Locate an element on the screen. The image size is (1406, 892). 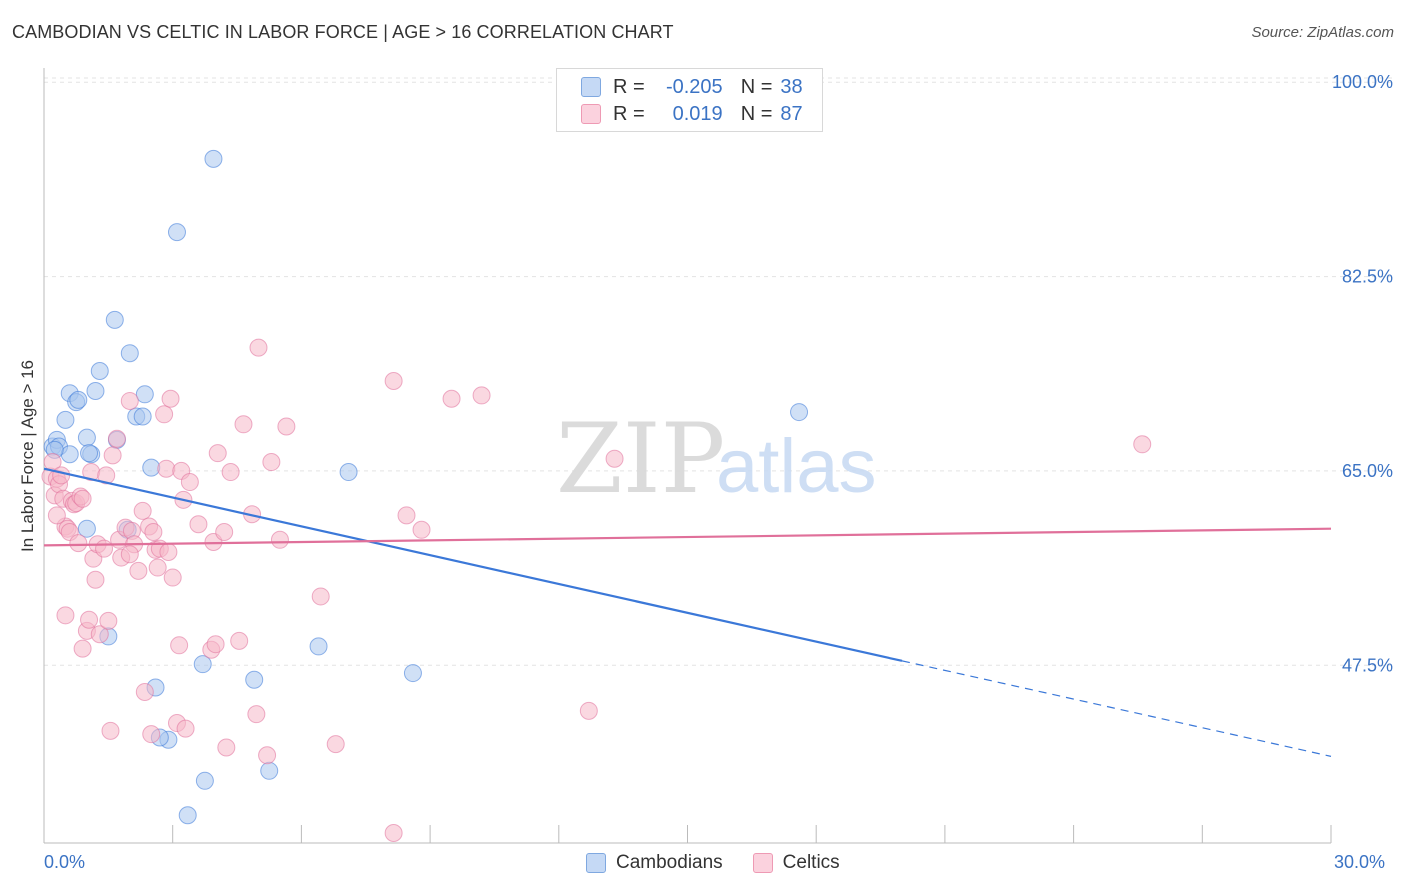
x-tick-label-max: 30.0% is located at coordinates (1360, 862).